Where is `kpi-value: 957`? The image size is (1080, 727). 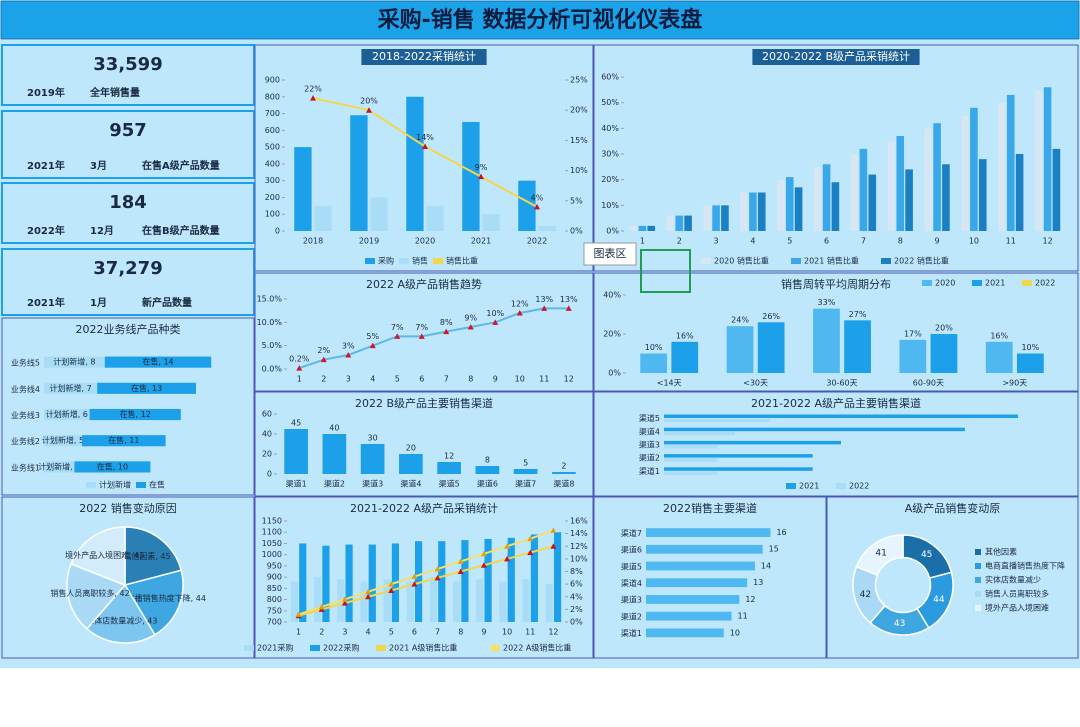
kpi-value: 957 is located at coordinates (128, 130).